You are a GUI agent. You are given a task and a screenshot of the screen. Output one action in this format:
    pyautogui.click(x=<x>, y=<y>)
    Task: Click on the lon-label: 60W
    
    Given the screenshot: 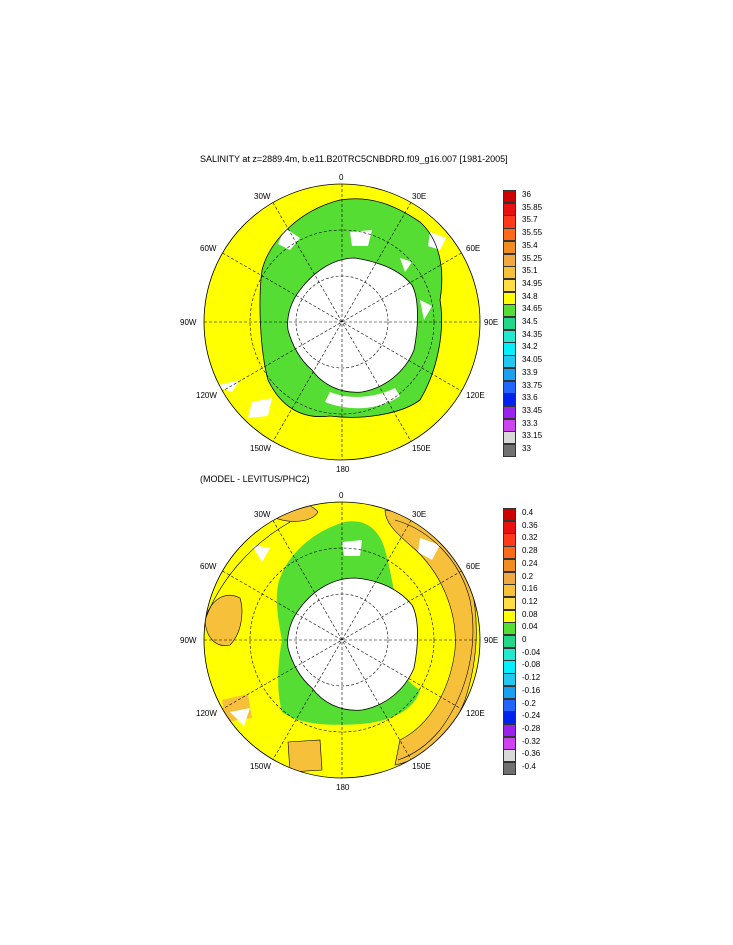 What is the action you would take?
    pyautogui.click(x=208, y=248)
    